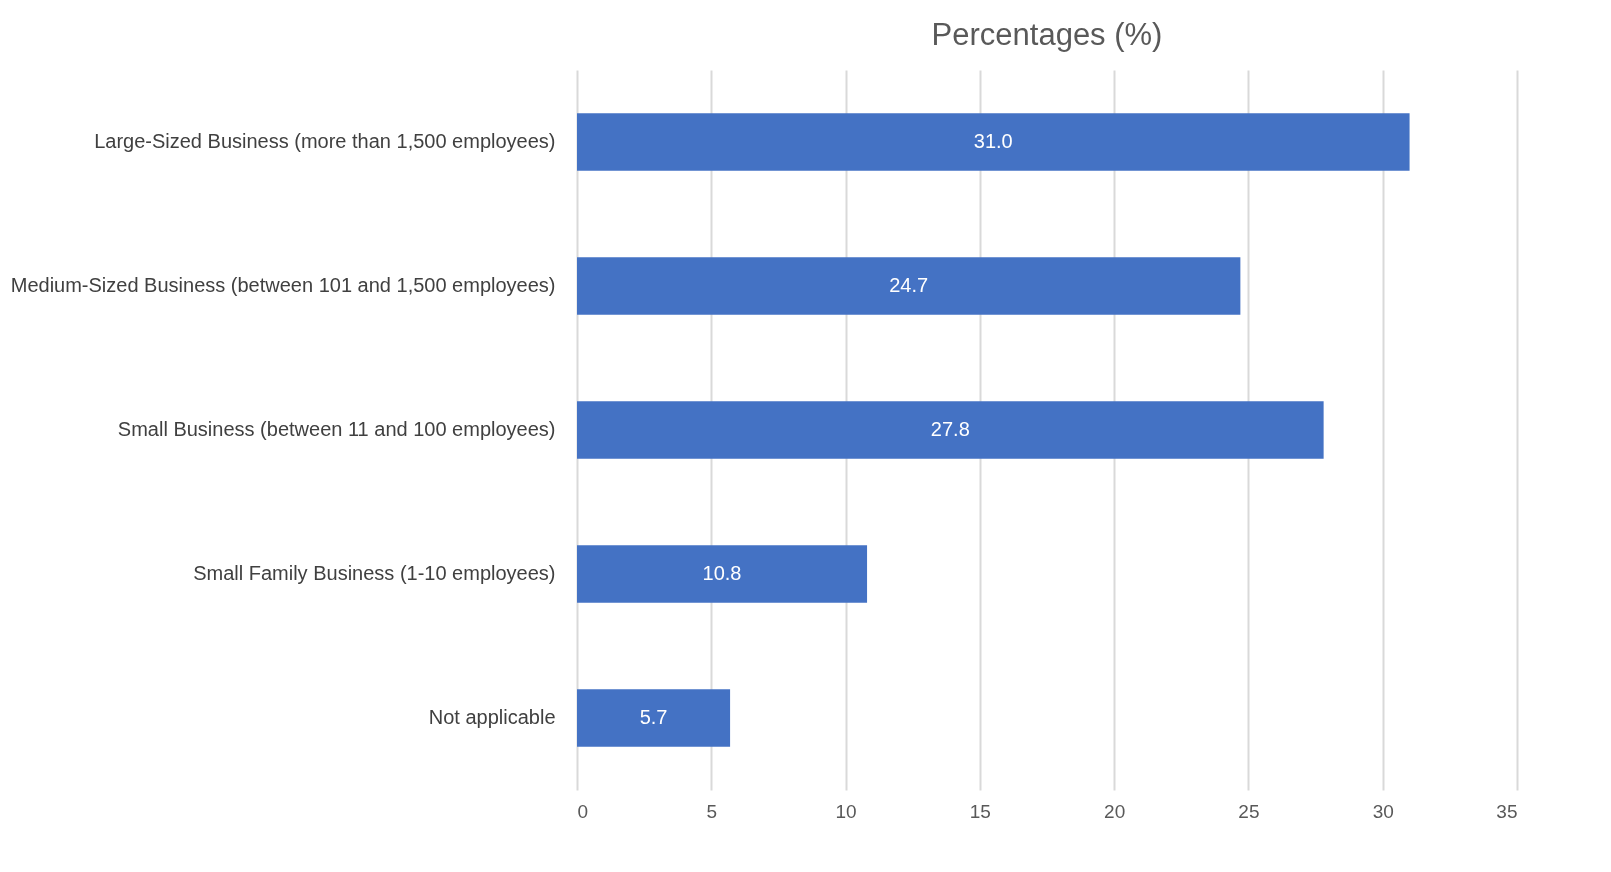 This screenshot has width=1611, height=872. Describe the element at coordinates (712, 811) in the screenshot. I see `x-tick-label: 5` at that location.